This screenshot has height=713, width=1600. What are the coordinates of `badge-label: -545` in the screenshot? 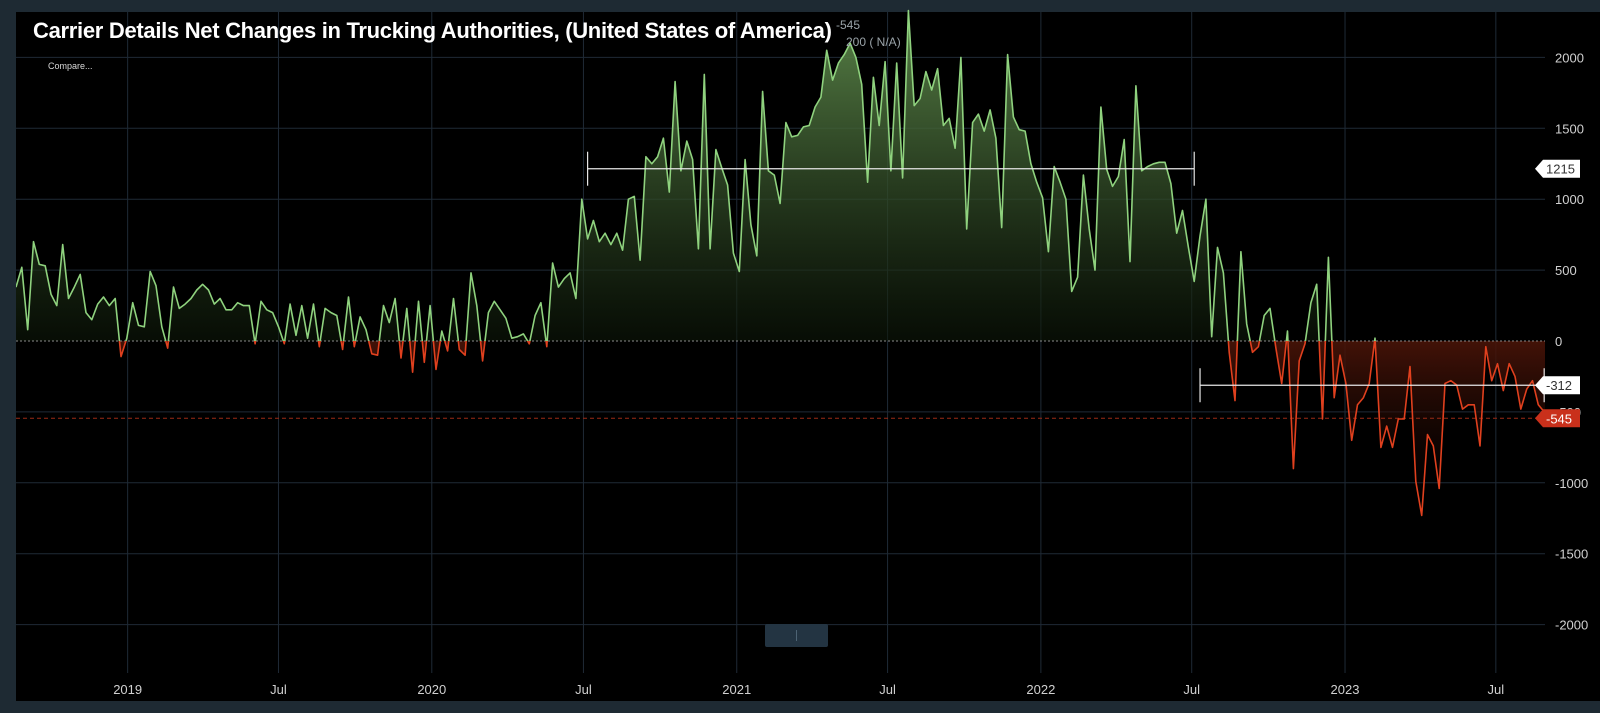 It's located at (1559, 418).